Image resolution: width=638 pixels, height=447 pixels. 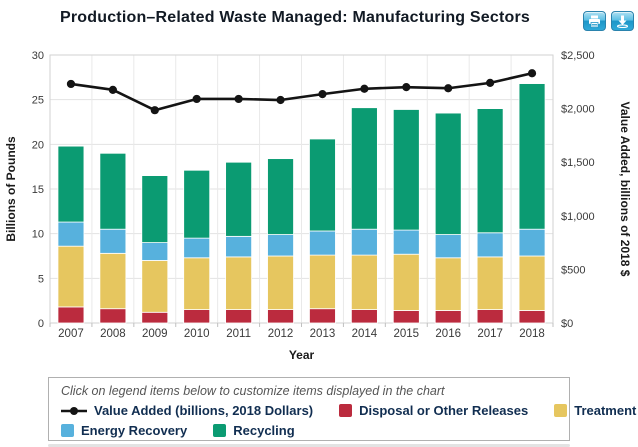 I want to click on legend-item-energy-recovery: Energy Recovery, so click(x=124, y=430).